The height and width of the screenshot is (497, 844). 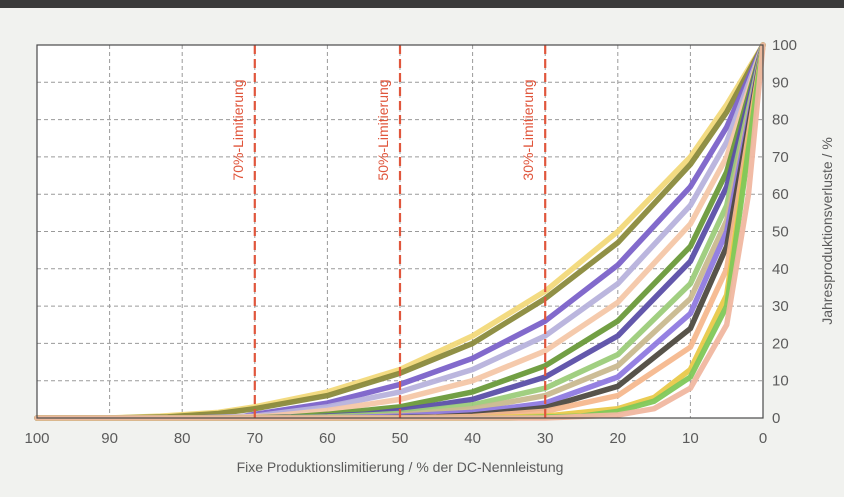 I want to click on x-tick-label: 50, so click(x=400, y=438).